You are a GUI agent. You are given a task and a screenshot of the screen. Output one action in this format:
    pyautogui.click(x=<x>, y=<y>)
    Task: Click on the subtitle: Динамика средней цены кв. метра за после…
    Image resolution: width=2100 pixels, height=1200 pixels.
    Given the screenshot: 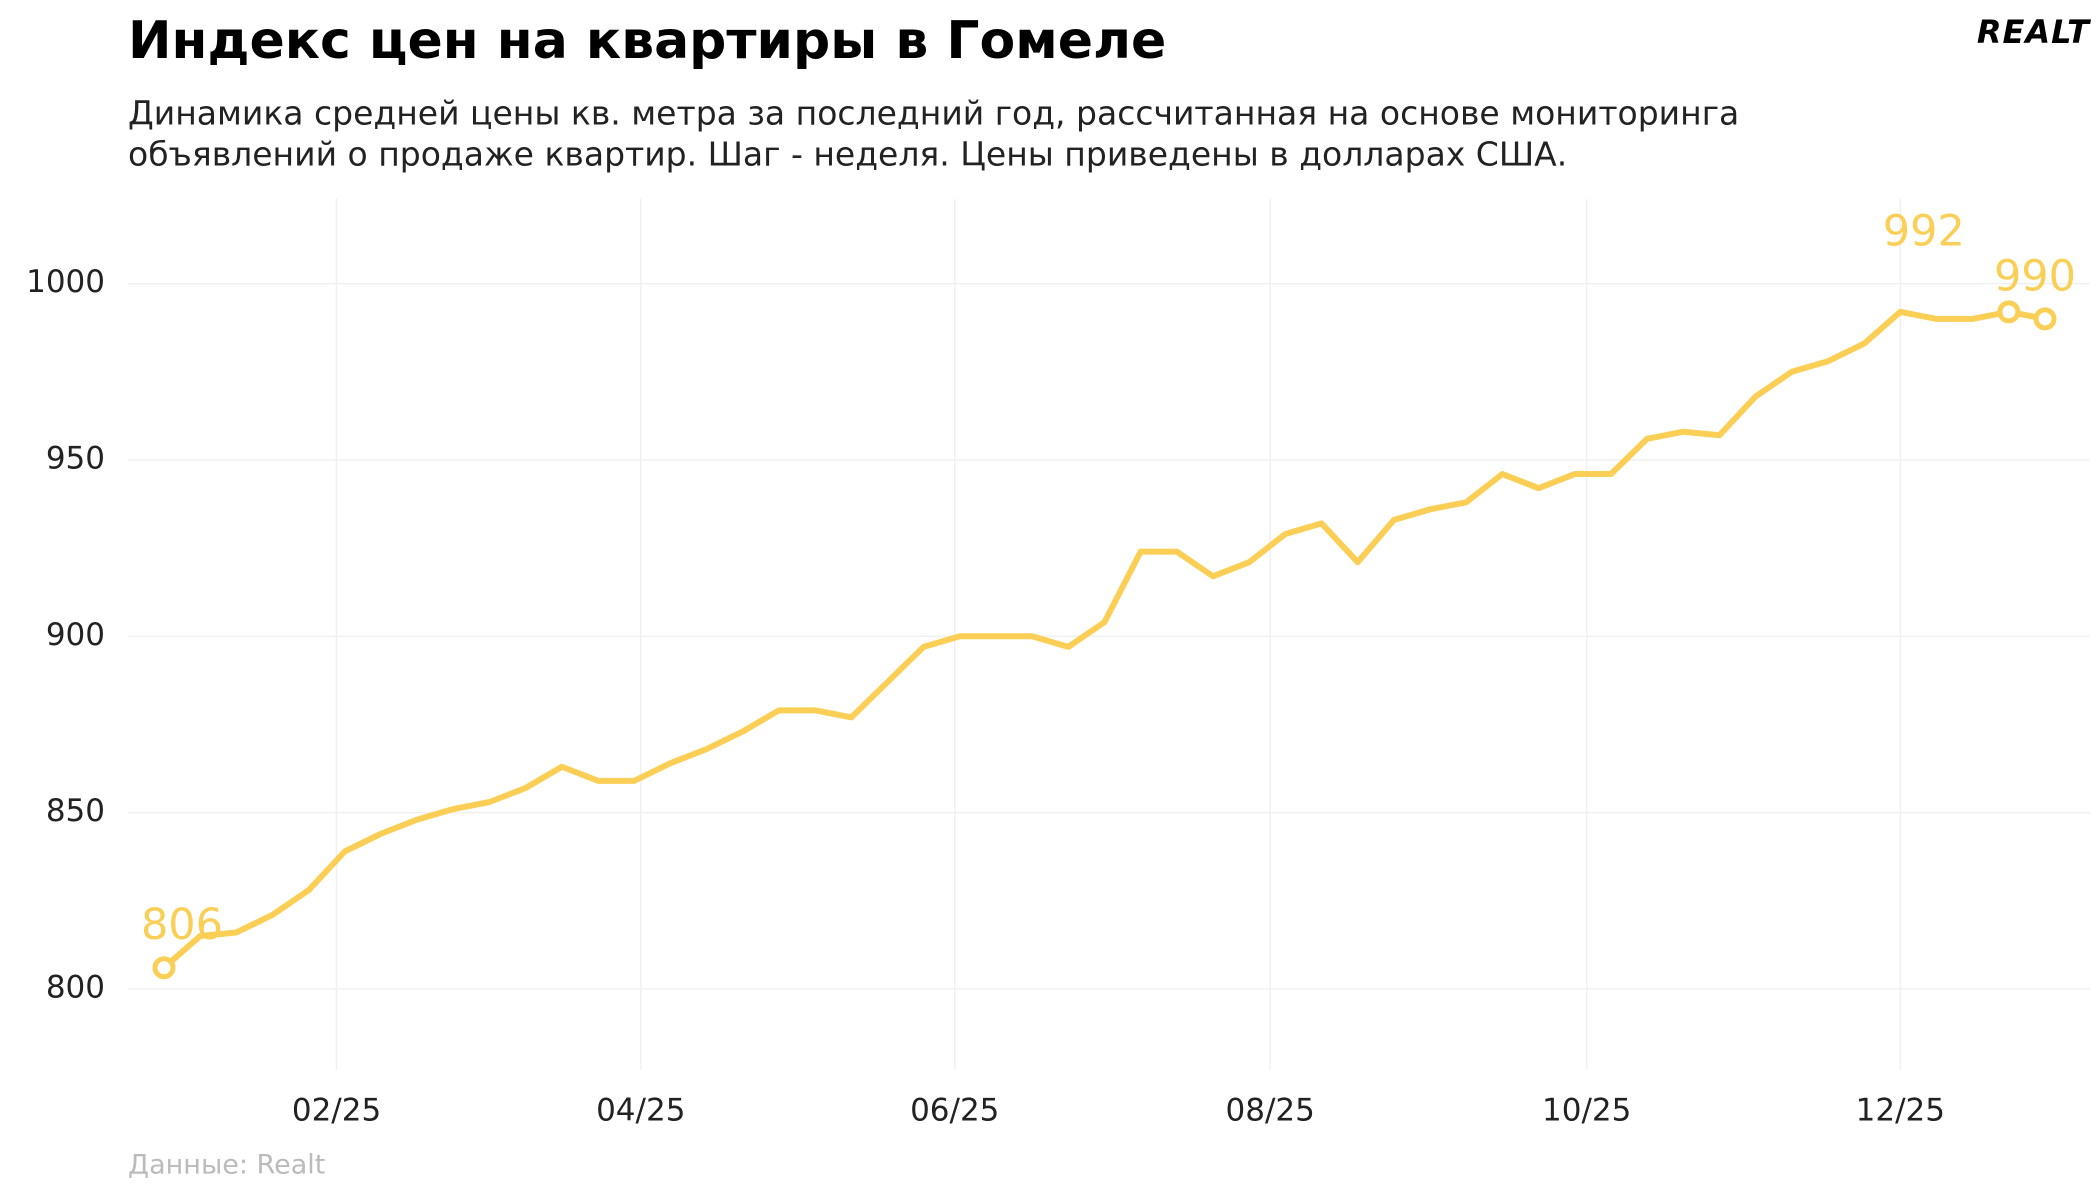 What is the action you would take?
    pyautogui.click(x=933, y=113)
    